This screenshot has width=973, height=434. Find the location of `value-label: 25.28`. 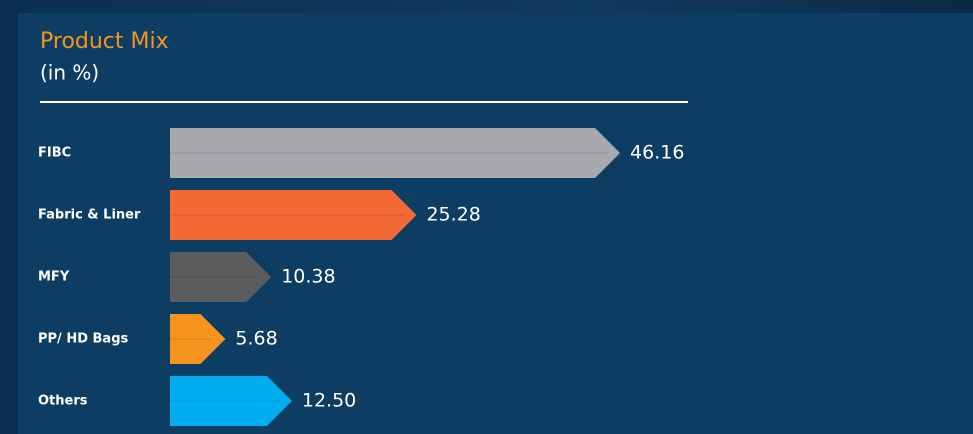

value-label: 25.28 is located at coordinates (453, 215).